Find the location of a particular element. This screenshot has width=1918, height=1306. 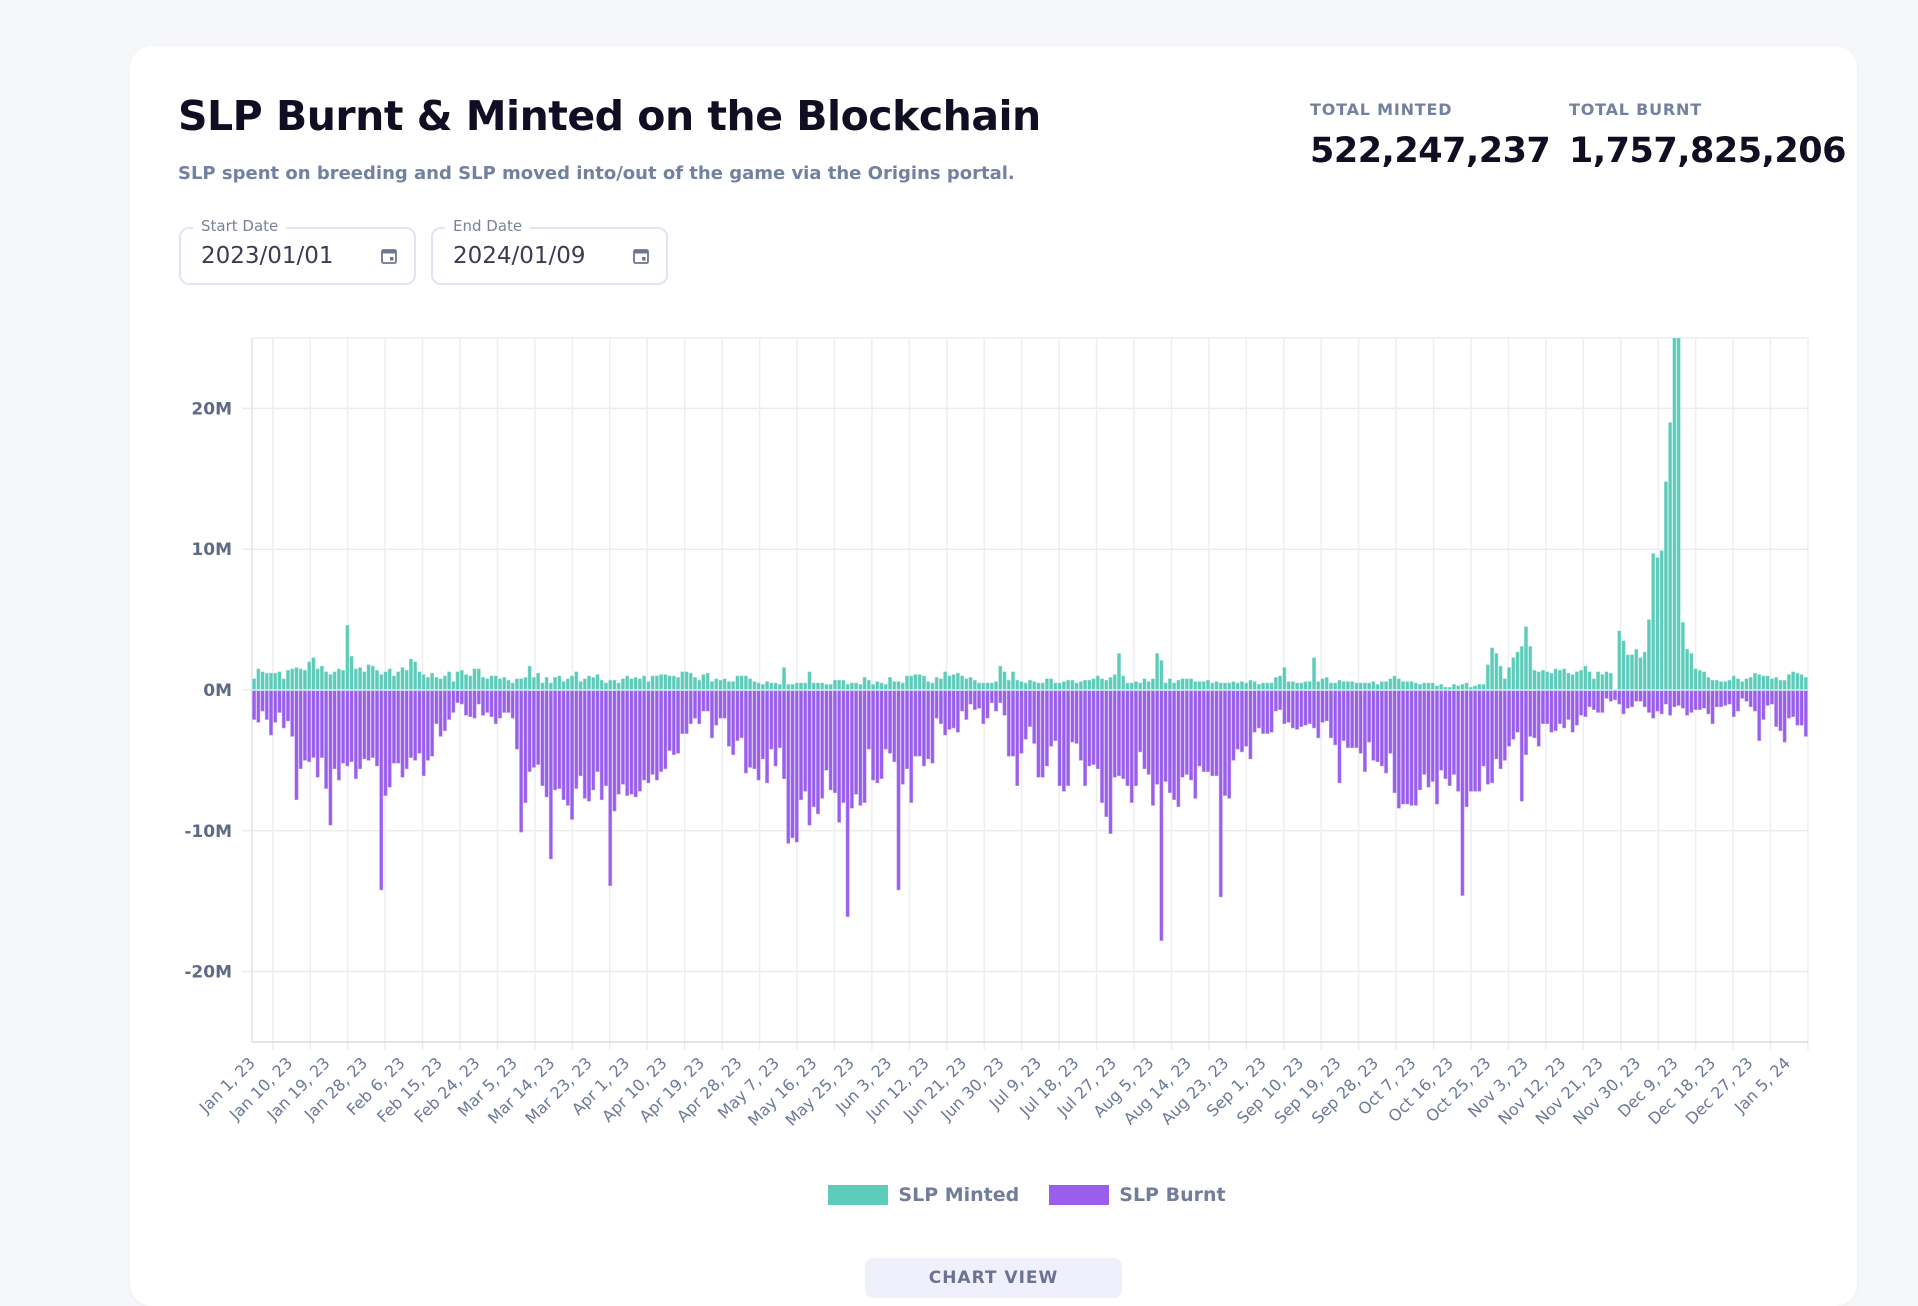

end-date-field: End Date 2024/01/09 is located at coordinates (549, 251).